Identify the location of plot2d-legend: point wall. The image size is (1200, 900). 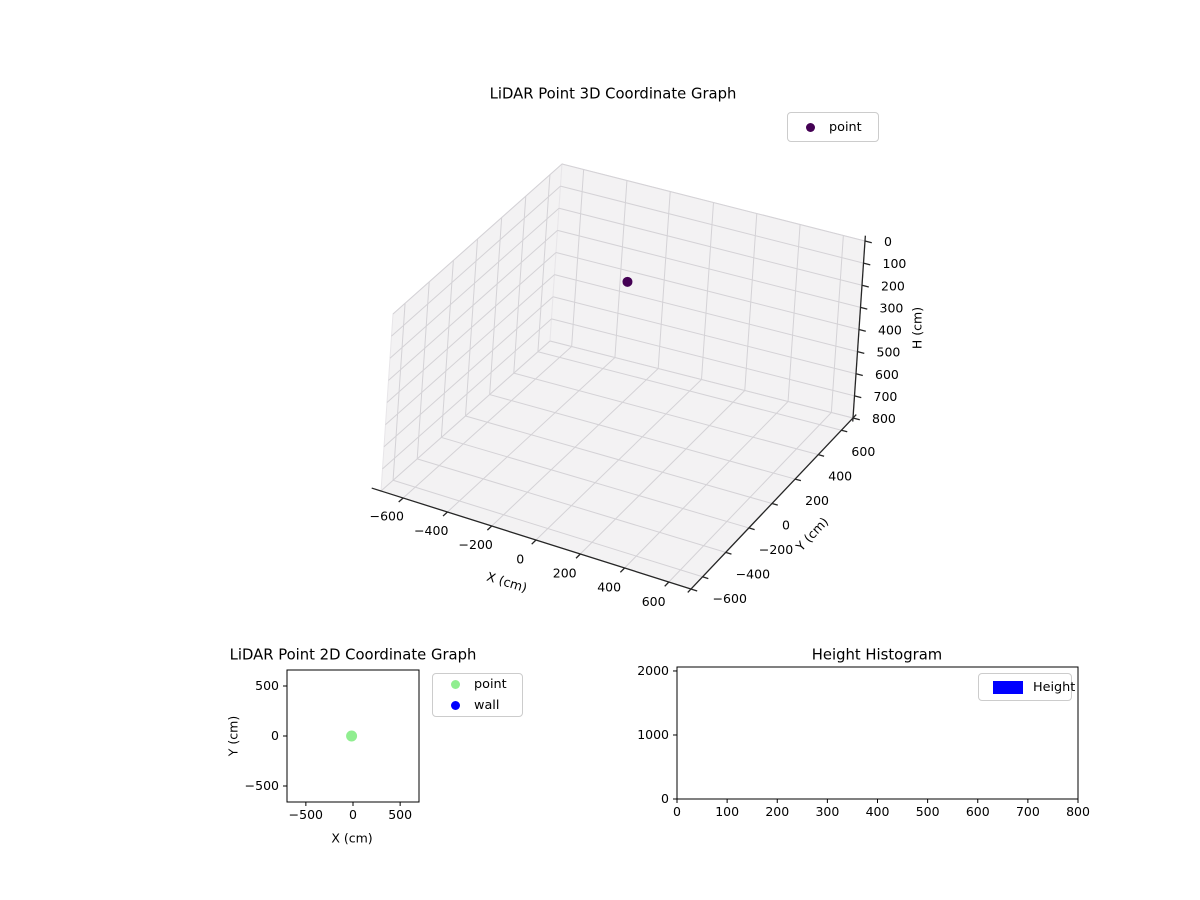
(477, 695).